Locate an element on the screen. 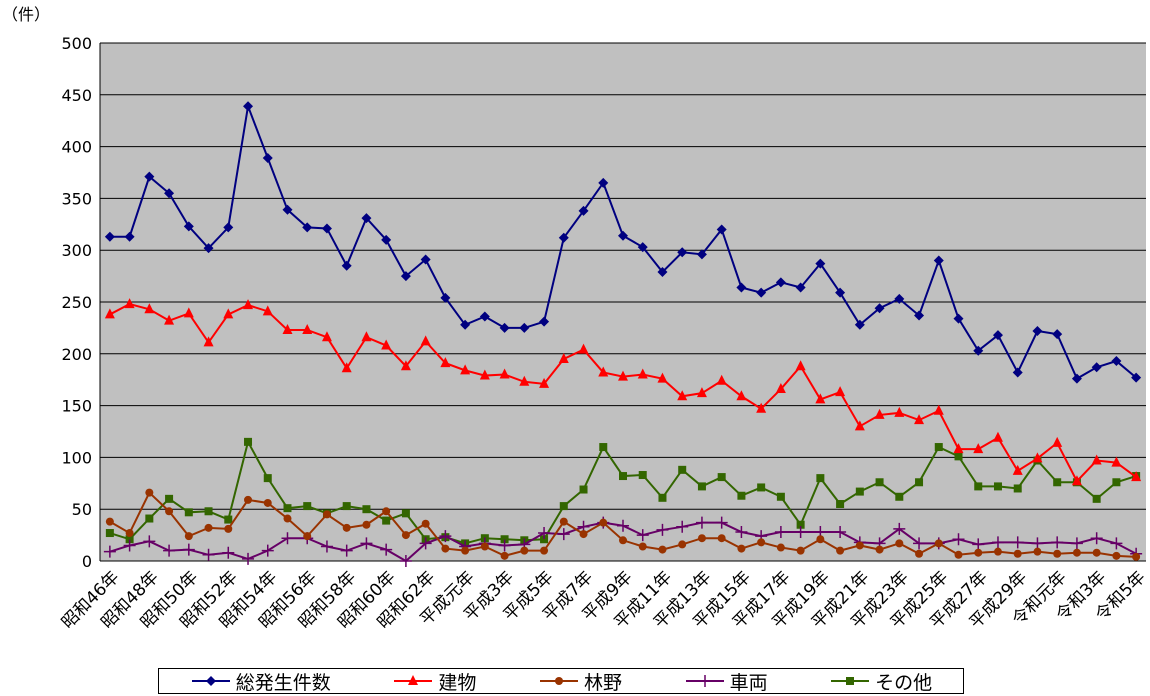  legend-label: その他 is located at coordinates (904, 682).